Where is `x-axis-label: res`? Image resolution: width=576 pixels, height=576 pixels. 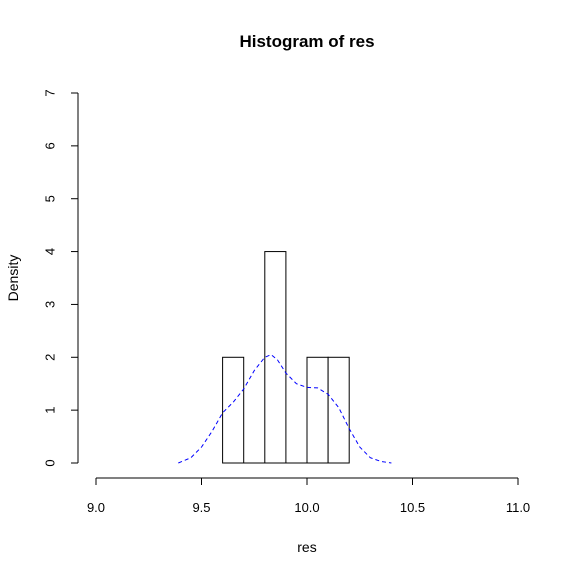
x-axis-label: res is located at coordinates (306, 547).